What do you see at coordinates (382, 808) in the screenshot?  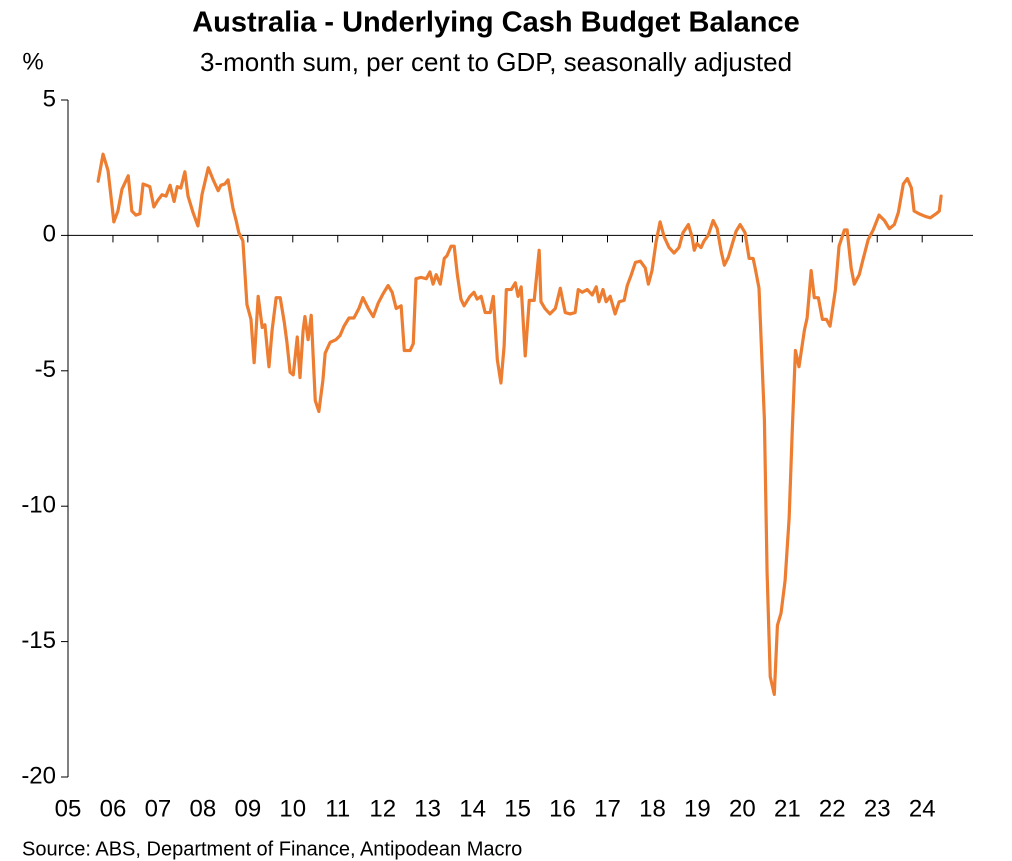 I see `x-tick-label: 12` at bounding box center [382, 808].